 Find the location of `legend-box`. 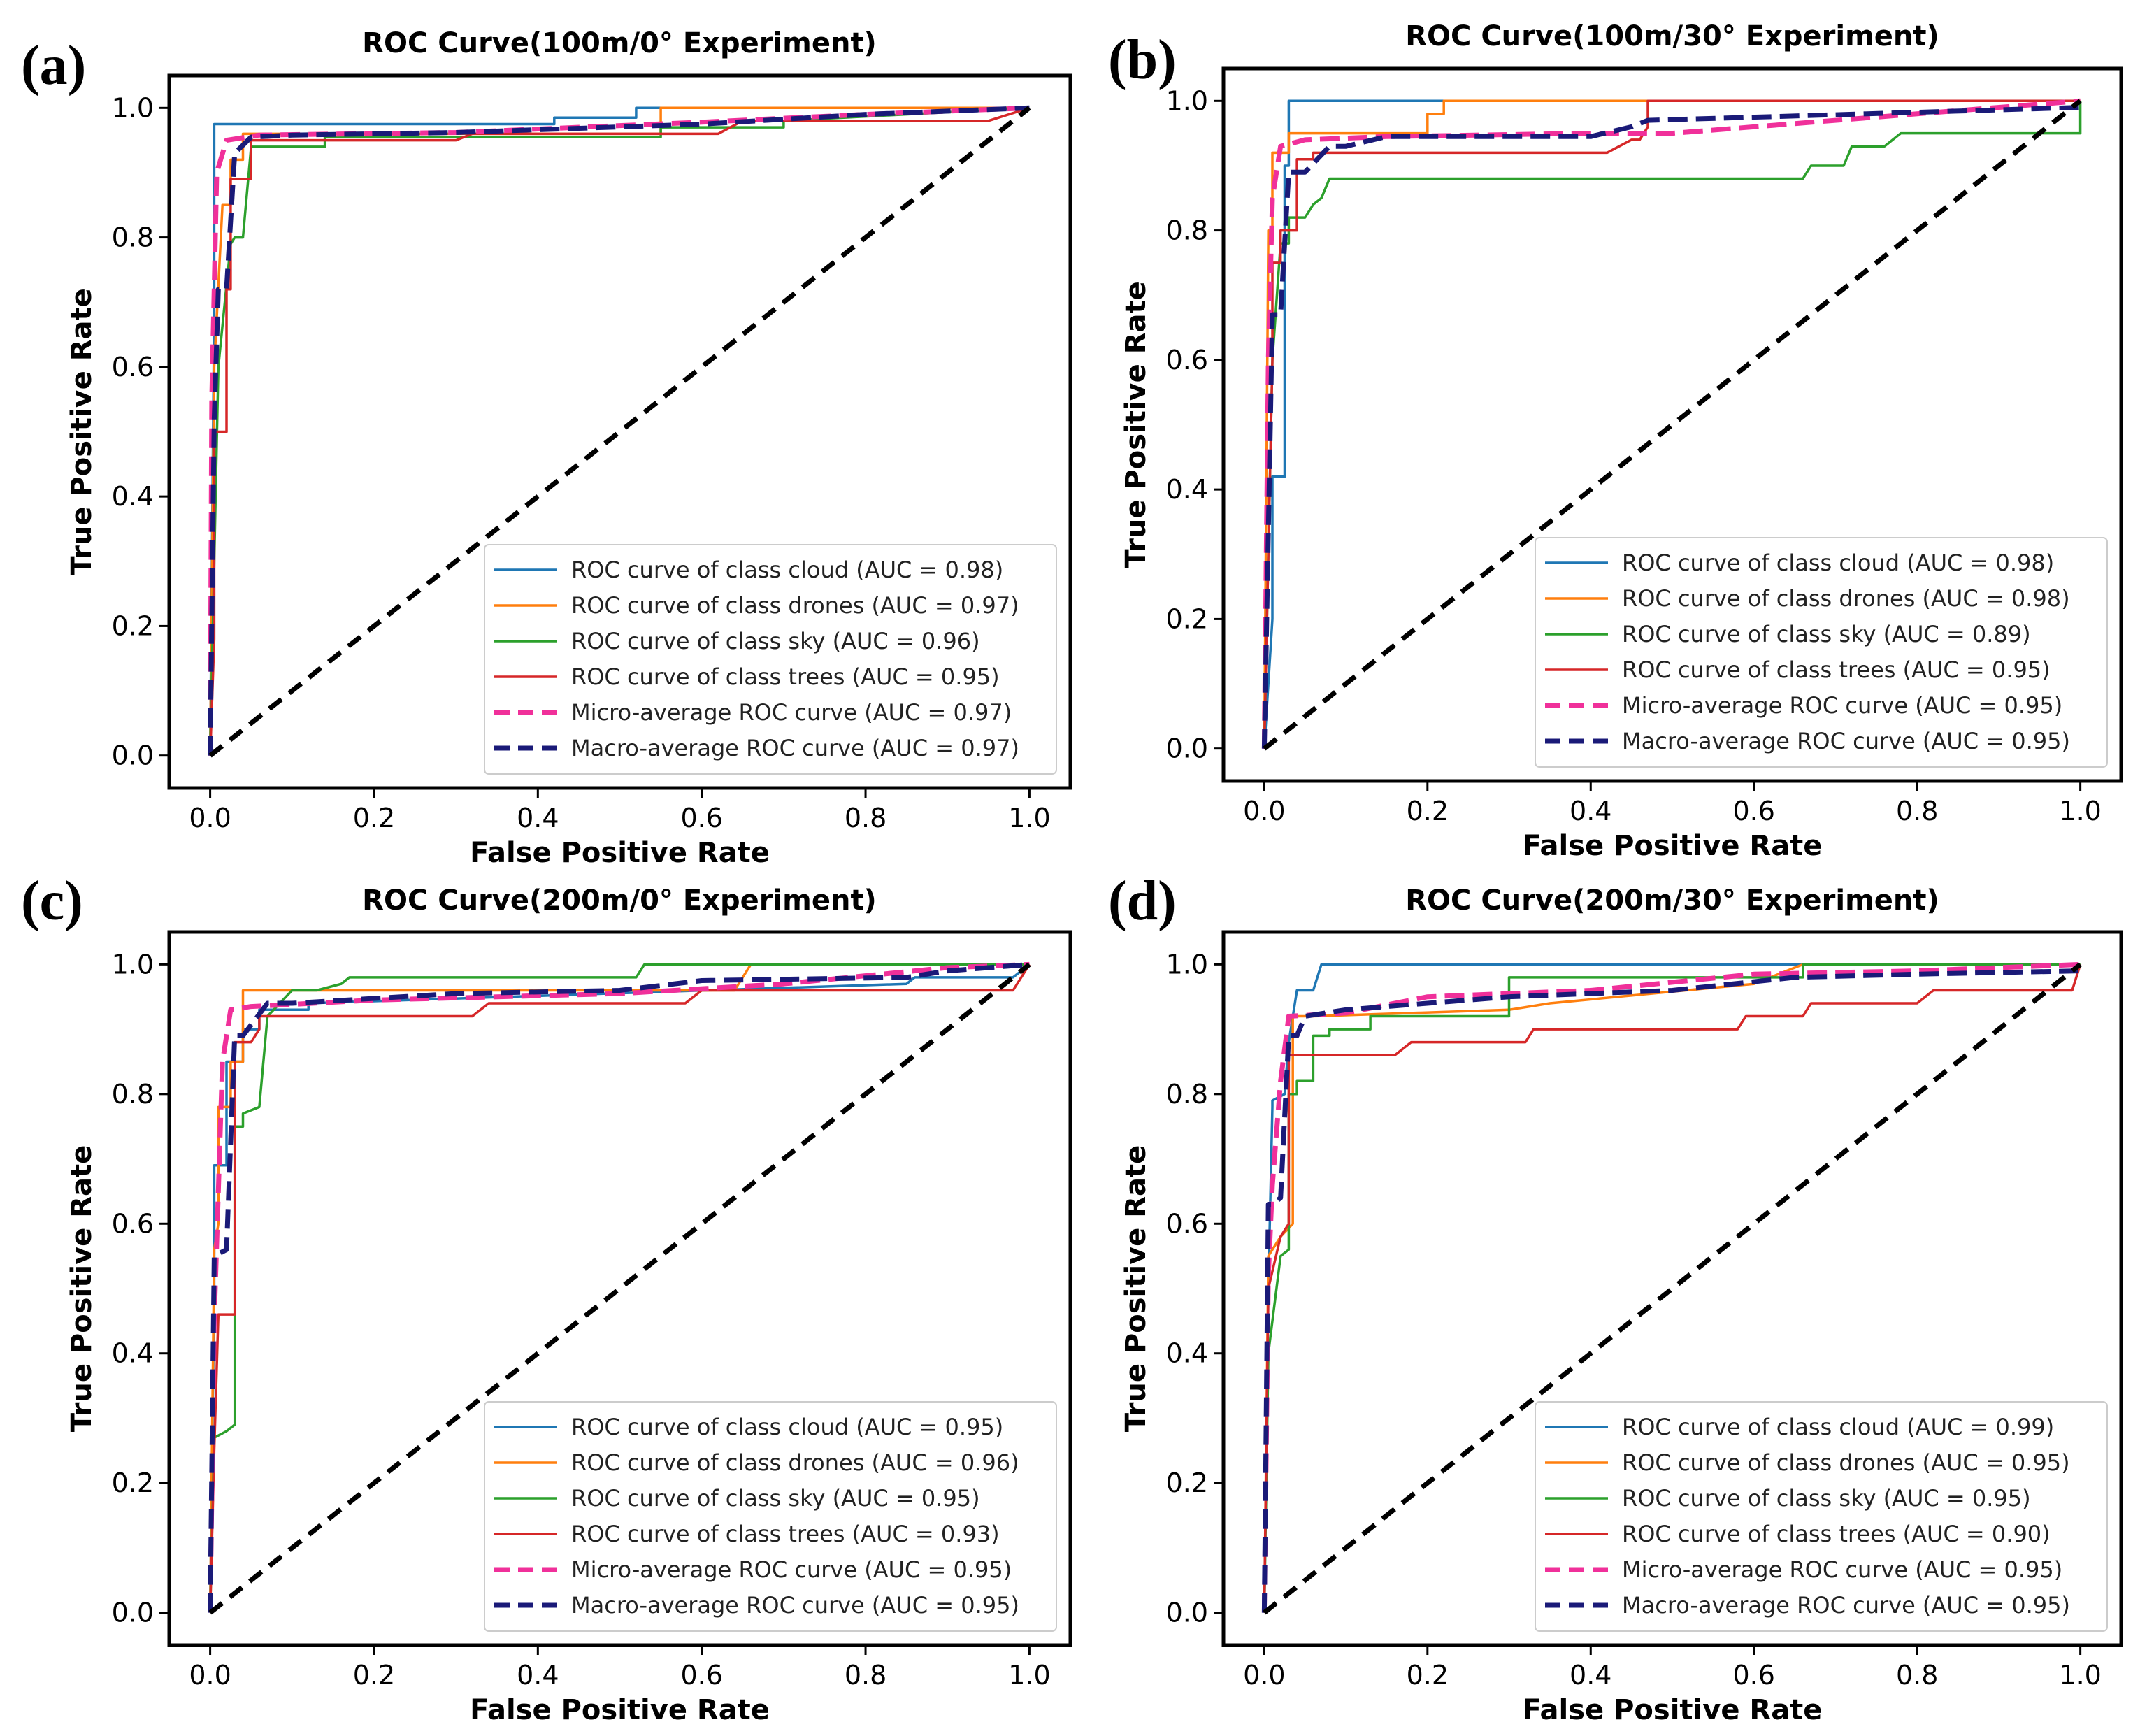

legend-box is located at coordinates (1821, 652).